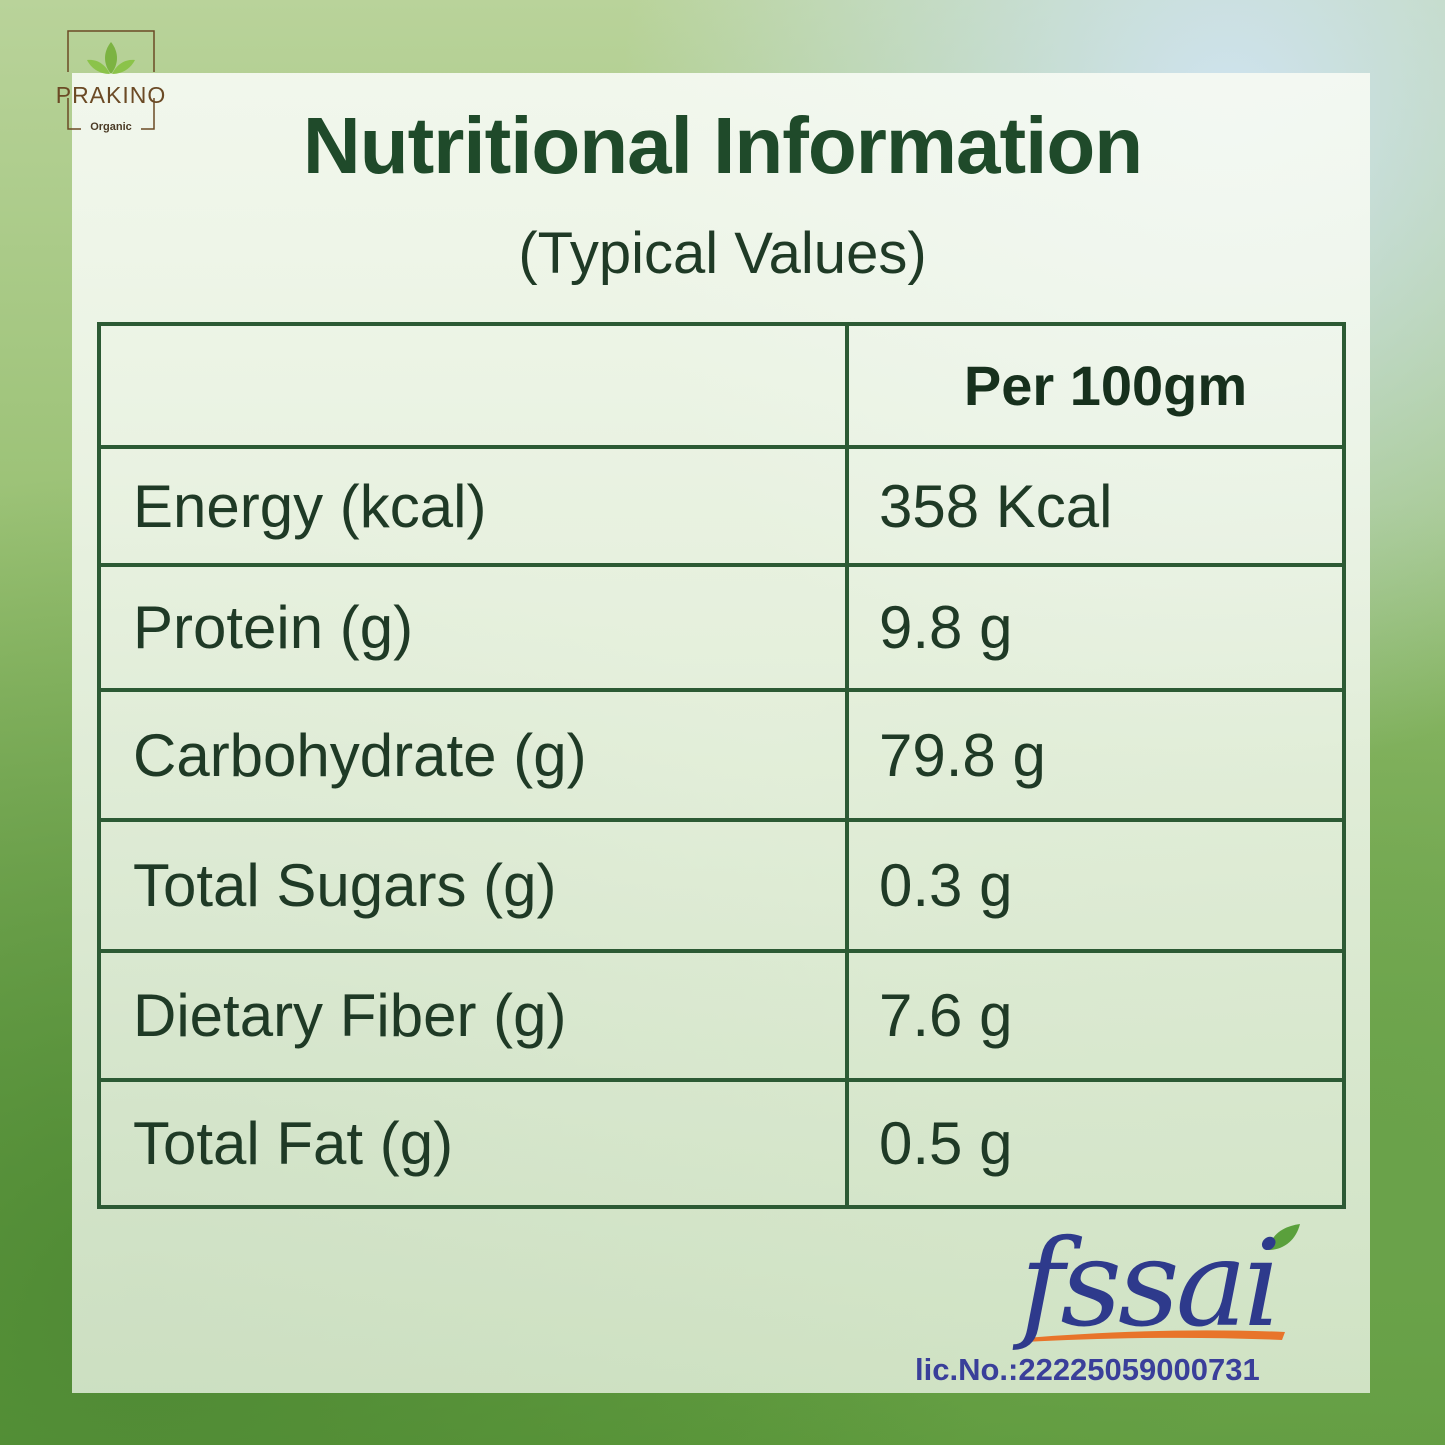 The image size is (1445, 1445). Describe the element at coordinates (1087, 1369) in the screenshot. I see `license-number: lic.No.:22225059000731` at that location.